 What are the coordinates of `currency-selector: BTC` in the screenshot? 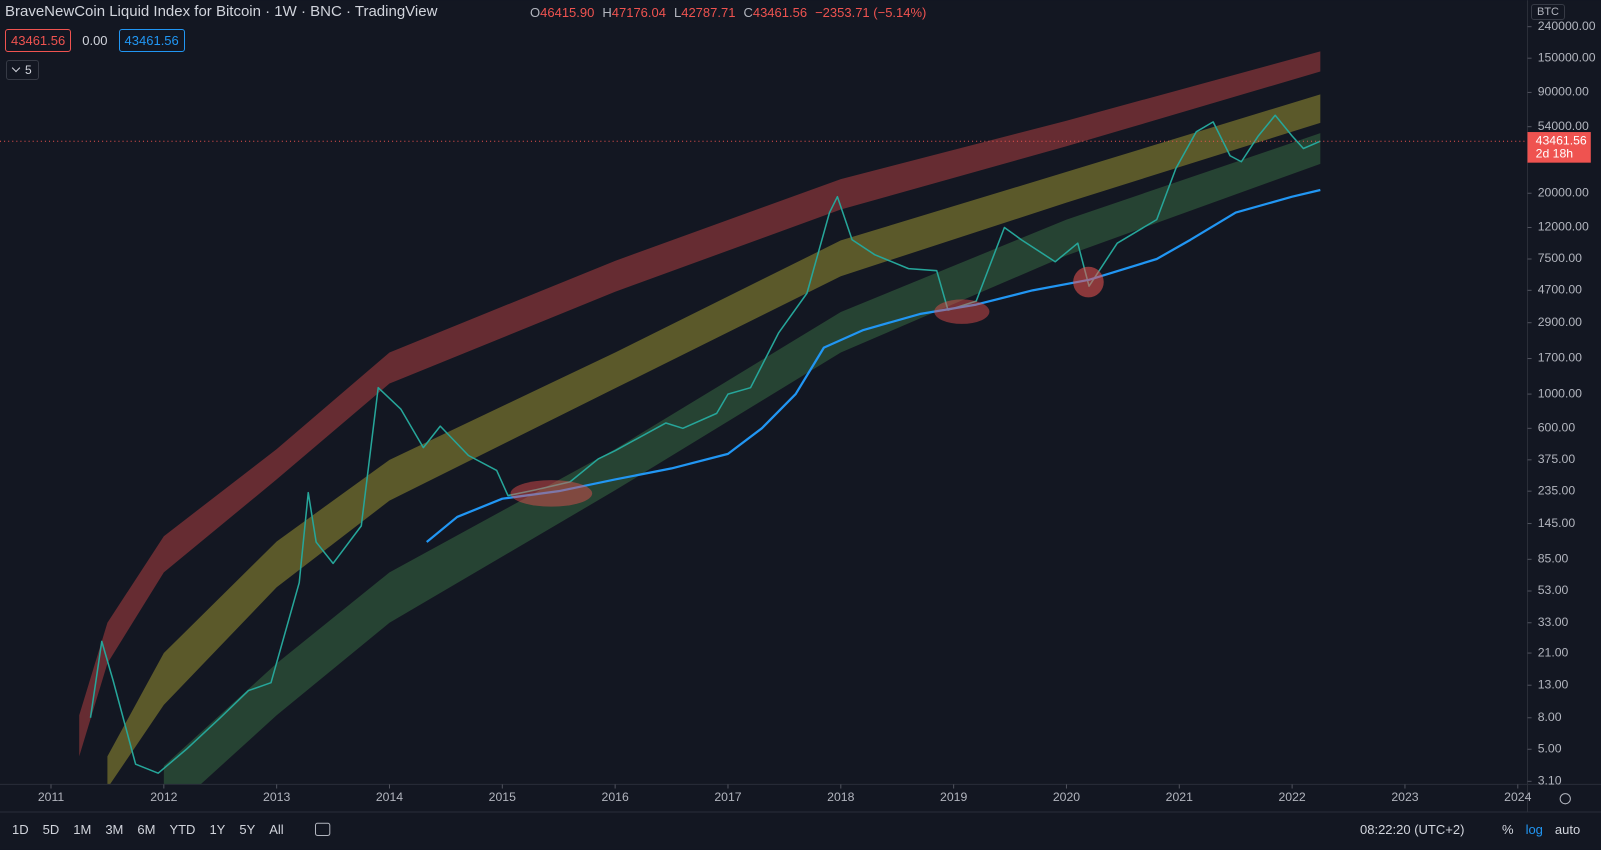 It's located at (1548, 12).